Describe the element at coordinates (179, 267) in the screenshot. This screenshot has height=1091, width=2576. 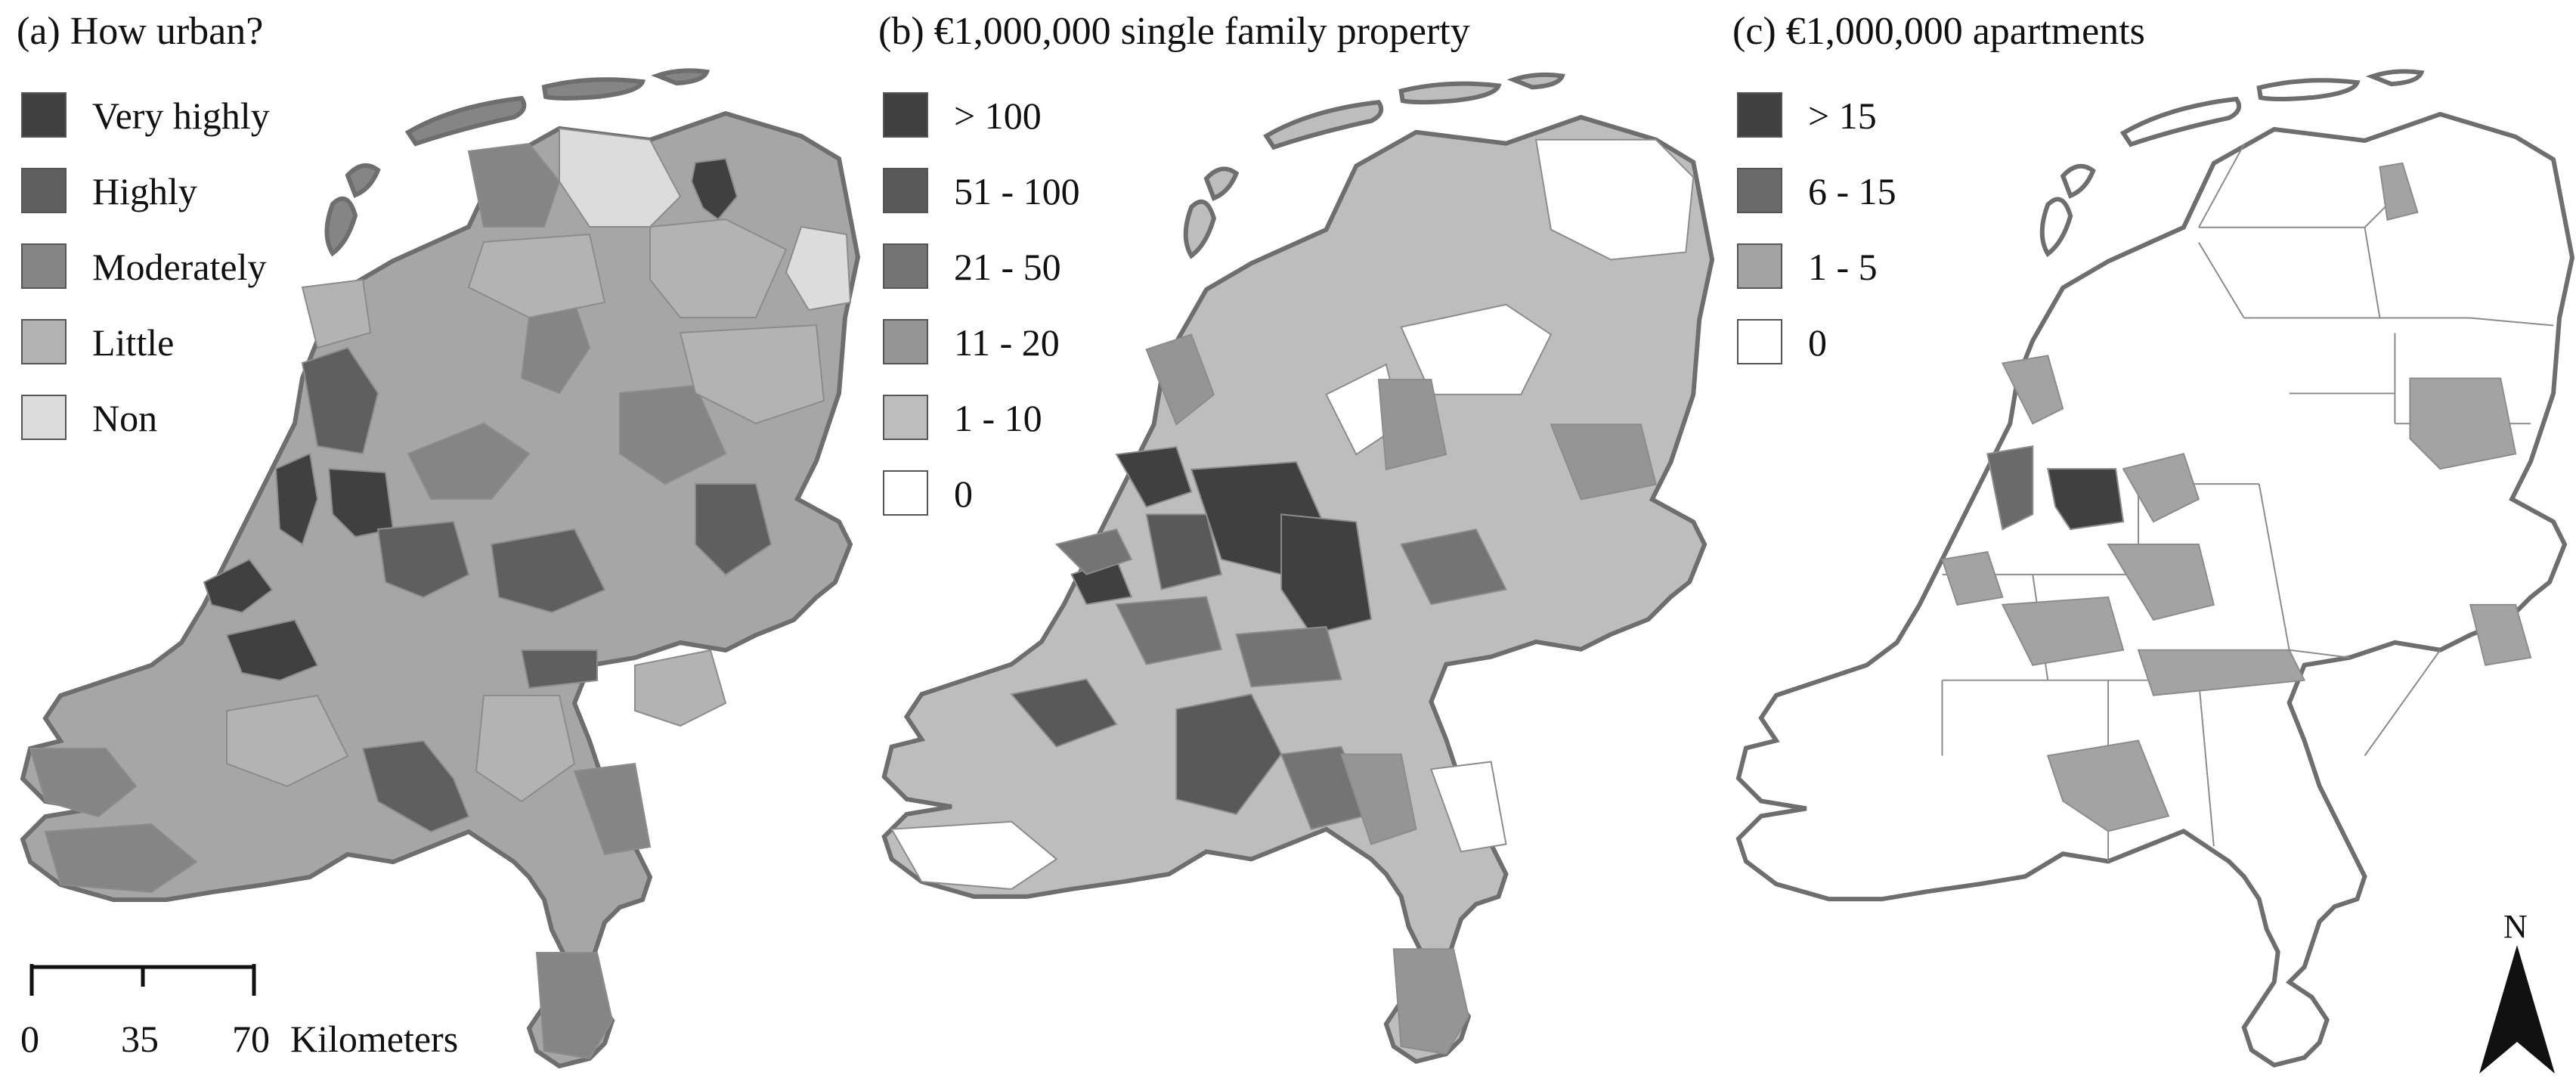
I see `legend-label: Moderately` at that location.